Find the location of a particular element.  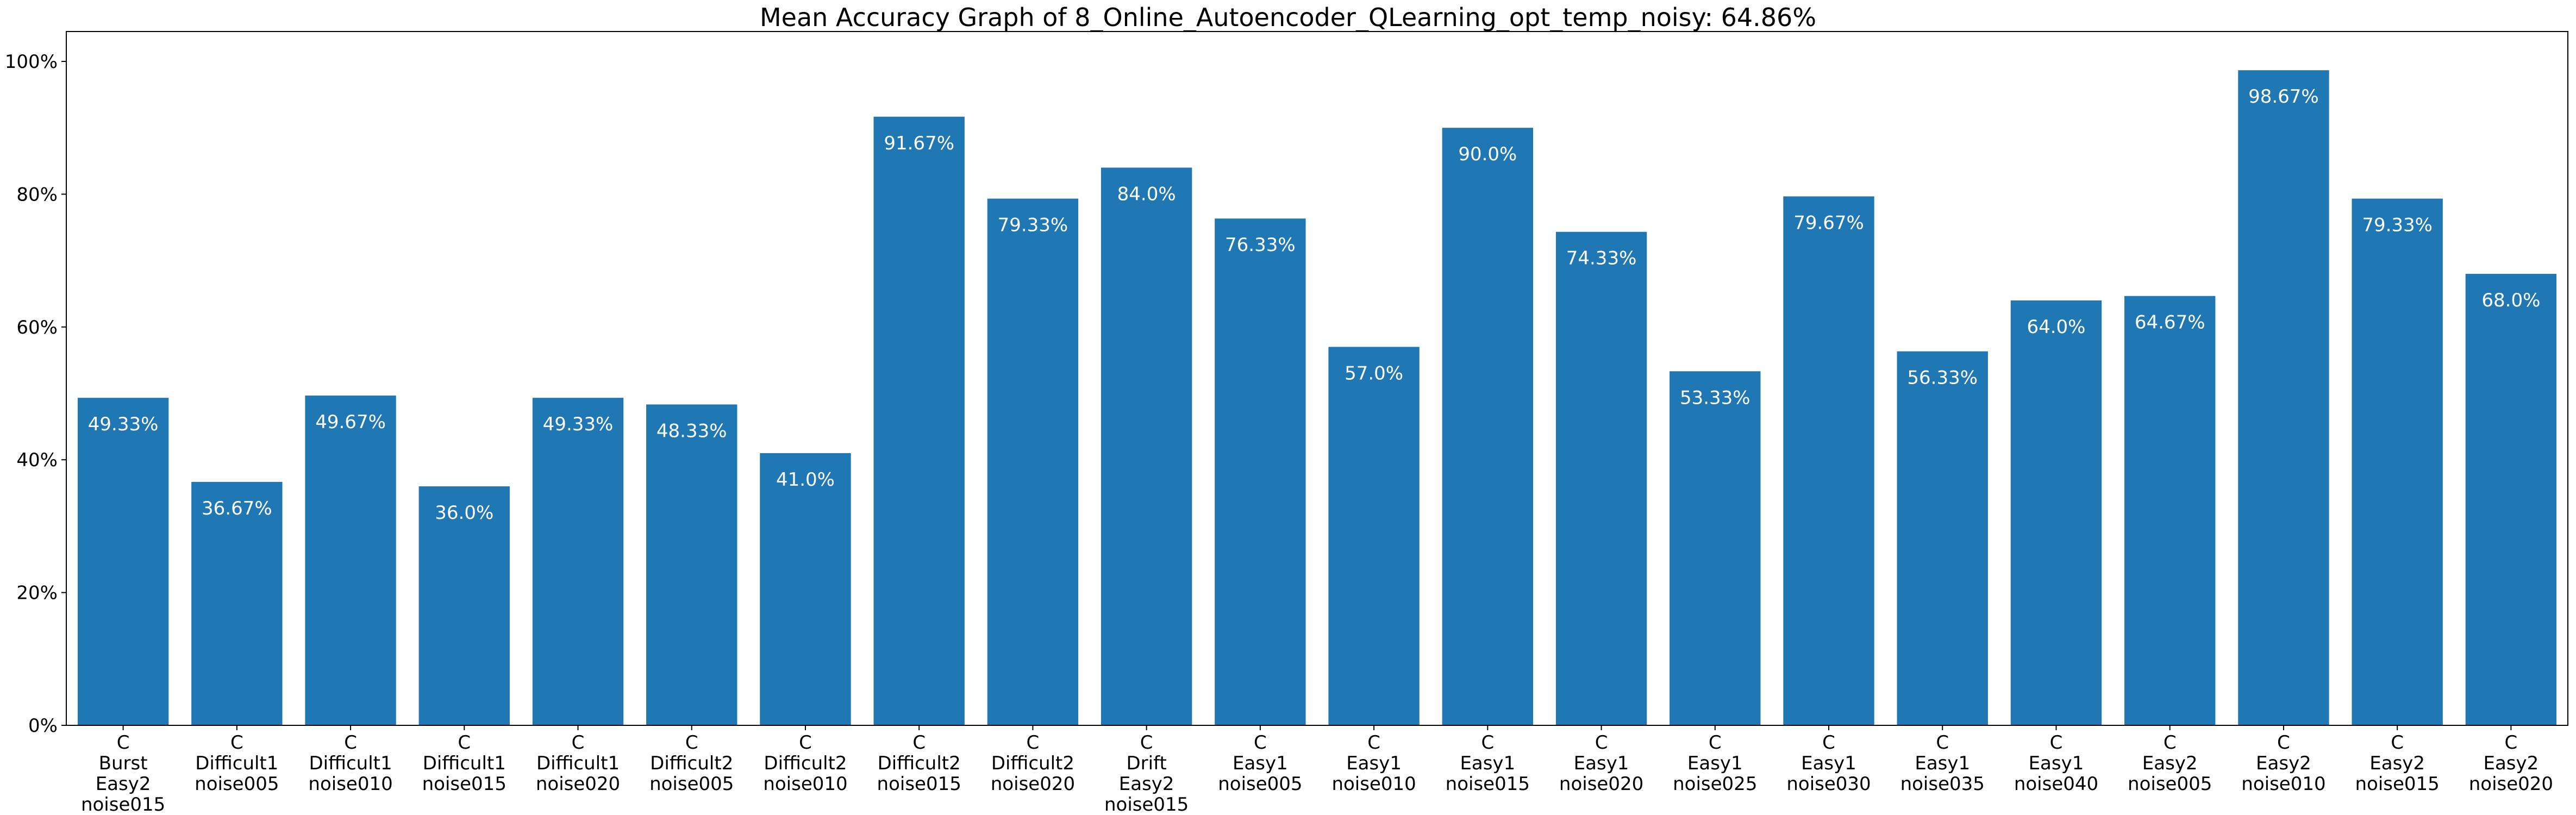

bar-value-label: 74.33% is located at coordinates (1602, 258).